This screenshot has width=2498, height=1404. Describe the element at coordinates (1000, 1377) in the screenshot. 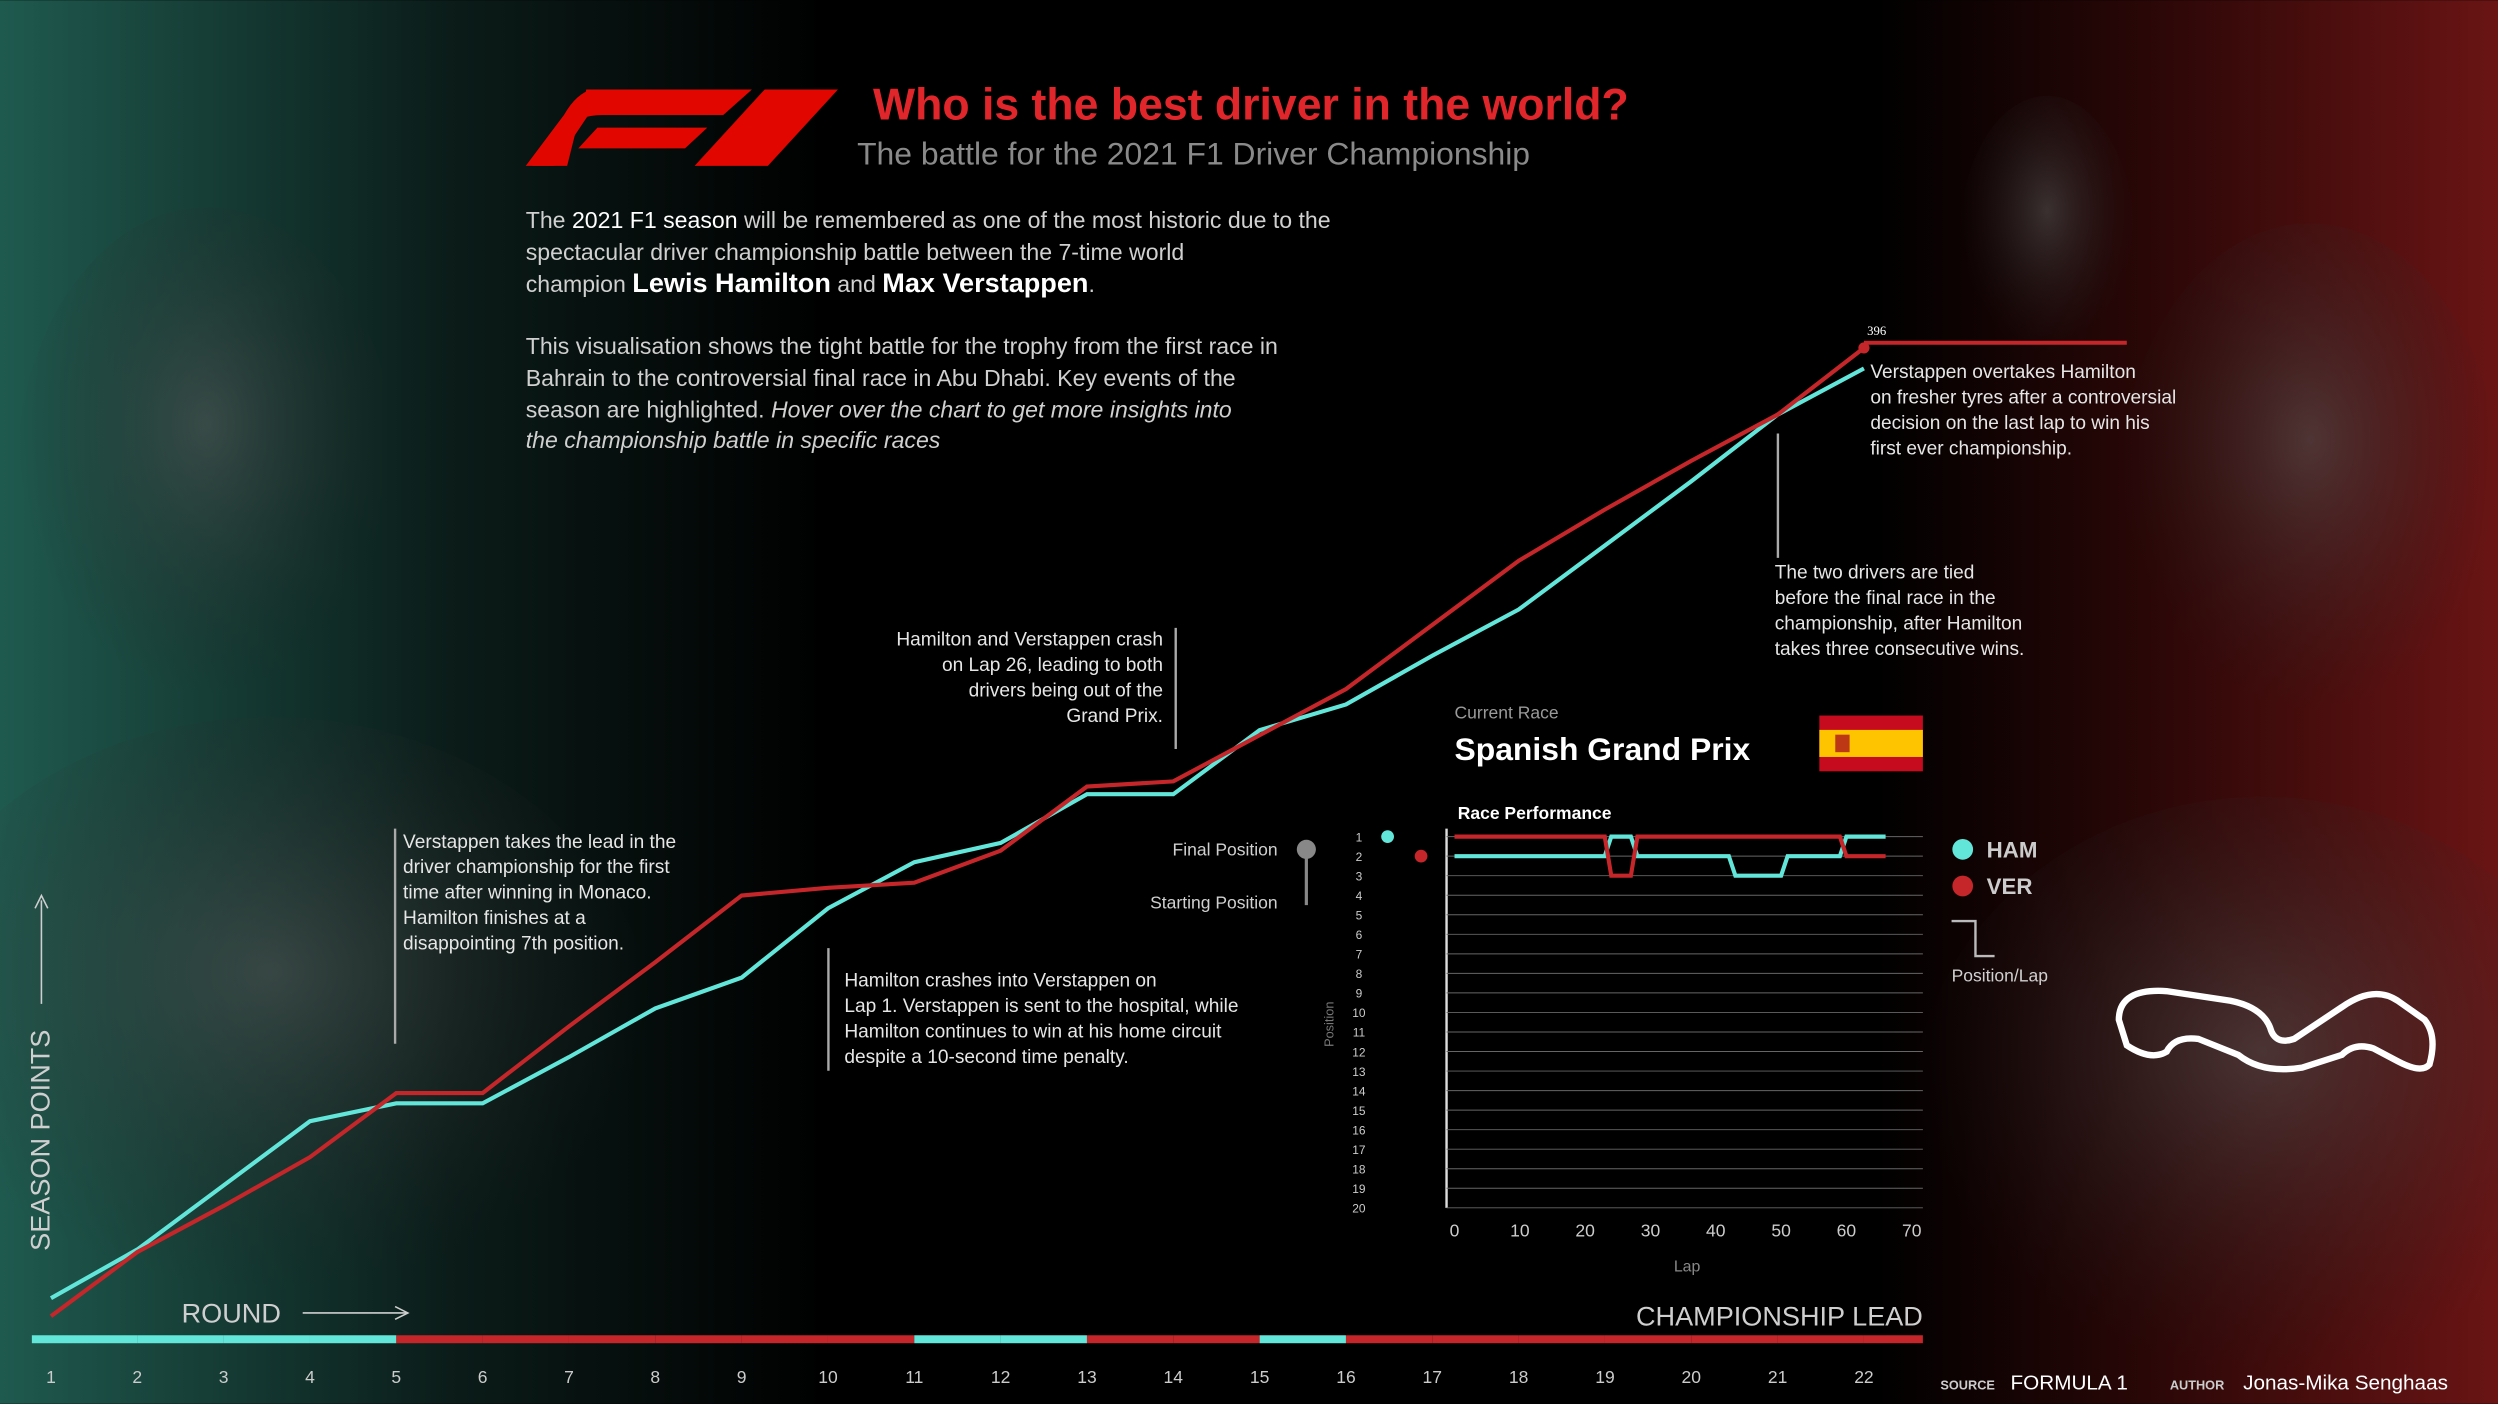

I see `x-tick-label: 12` at that location.